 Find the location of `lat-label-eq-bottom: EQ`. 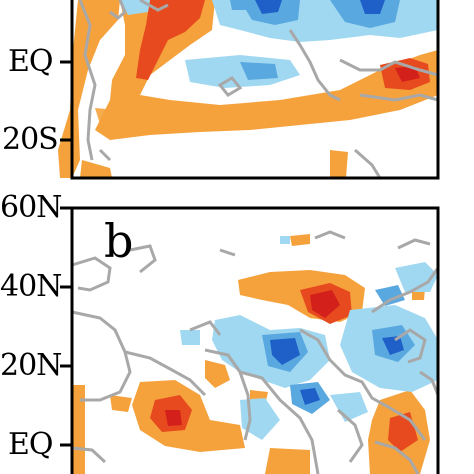

lat-label-eq-bottom: EQ is located at coordinates (30, 444).